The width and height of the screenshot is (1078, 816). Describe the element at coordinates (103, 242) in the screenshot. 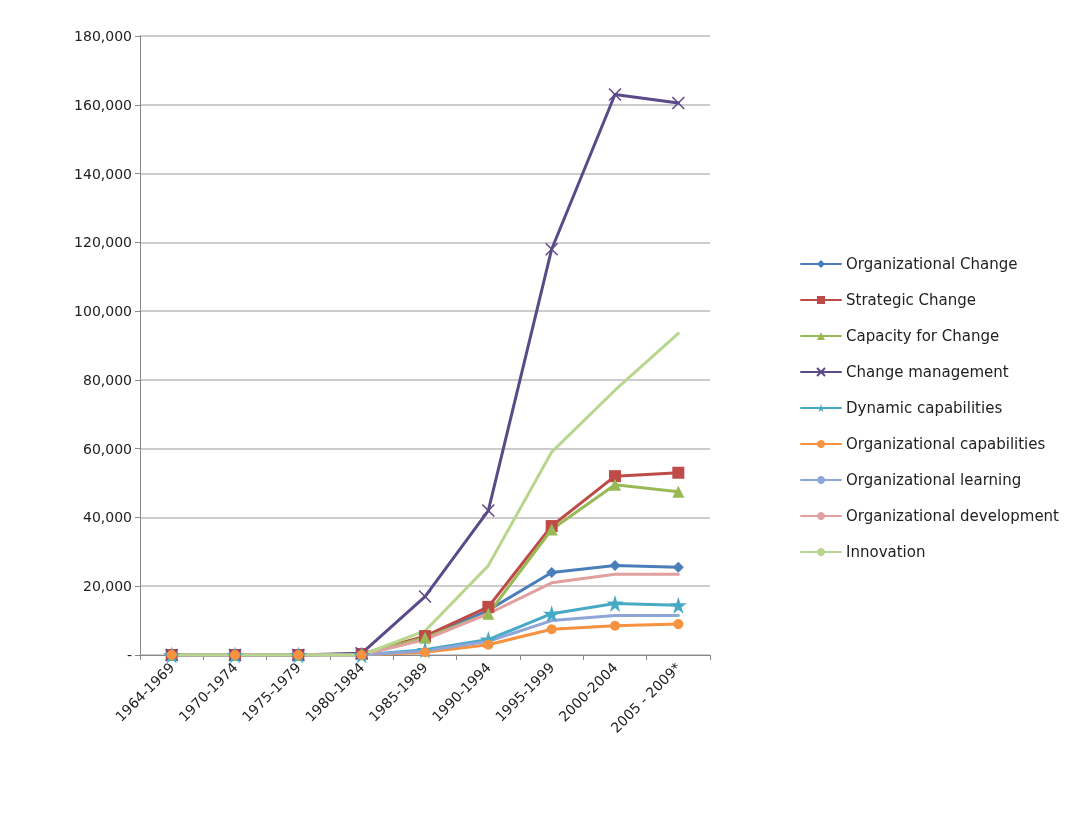

I see `y-tick-label: 120,000` at that location.